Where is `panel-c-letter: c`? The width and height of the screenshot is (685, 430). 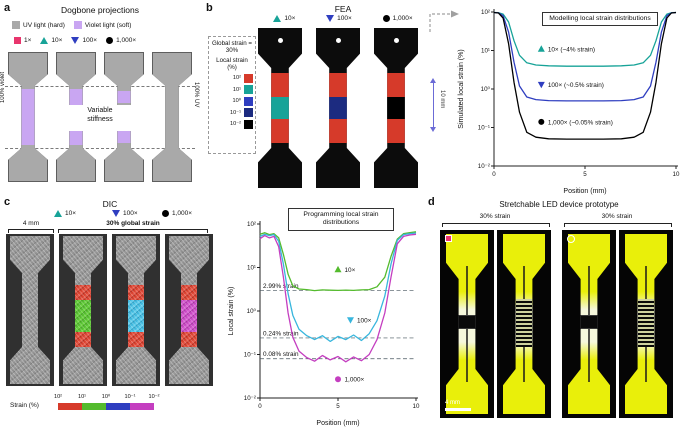 panel-c-letter: c is located at coordinates (7, 202).